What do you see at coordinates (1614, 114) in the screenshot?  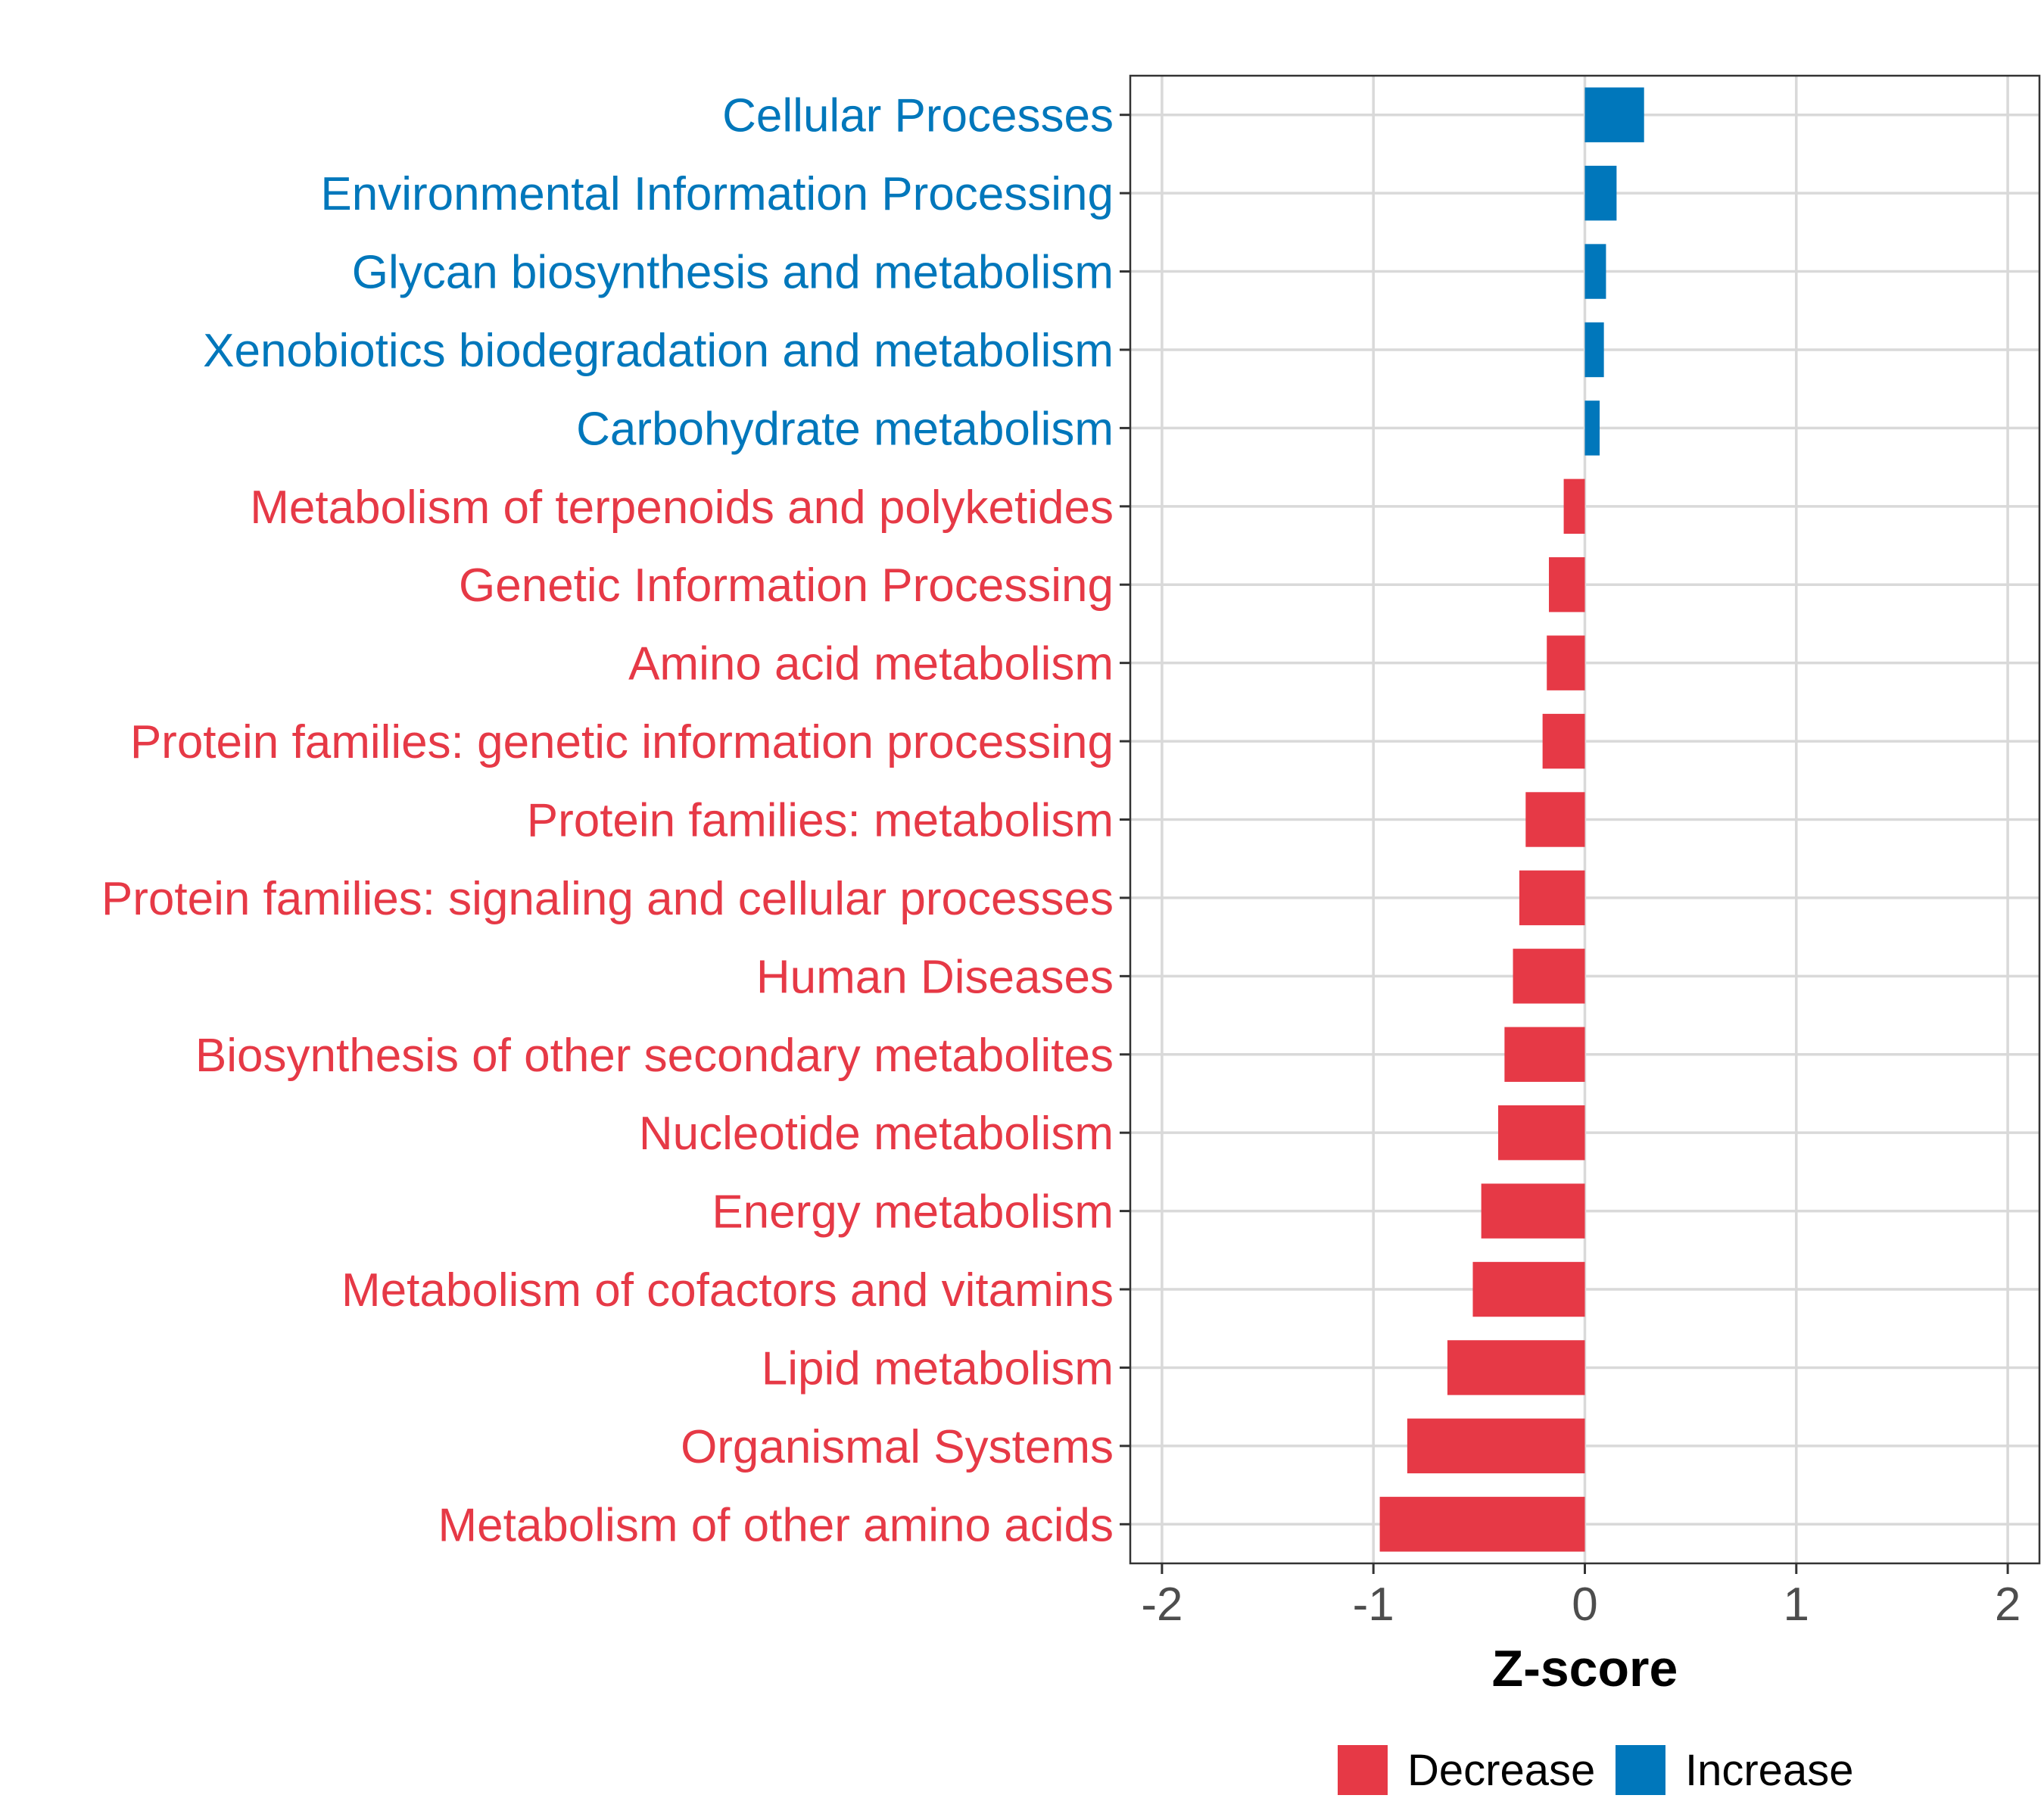 I see `bar-cellular-processes` at bounding box center [1614, 114].